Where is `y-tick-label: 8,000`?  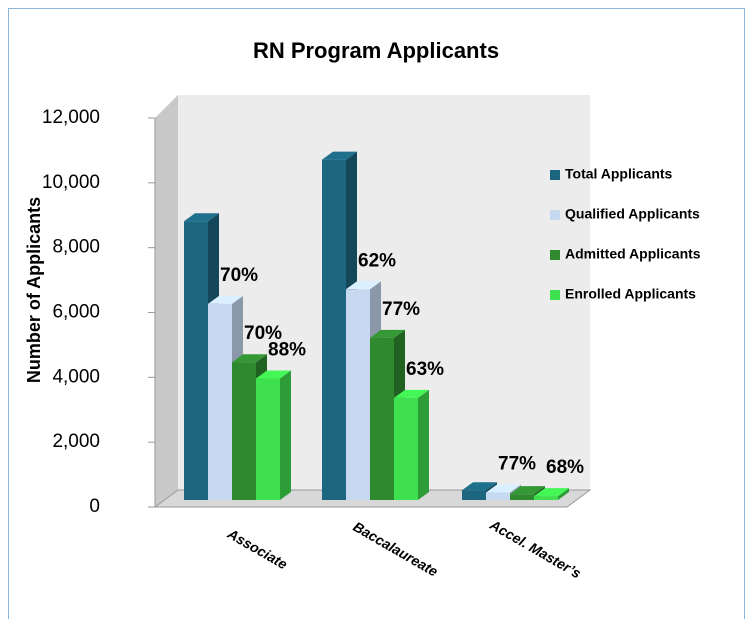
y-tick-label: 8,000 is located at coordinates (76, 247).